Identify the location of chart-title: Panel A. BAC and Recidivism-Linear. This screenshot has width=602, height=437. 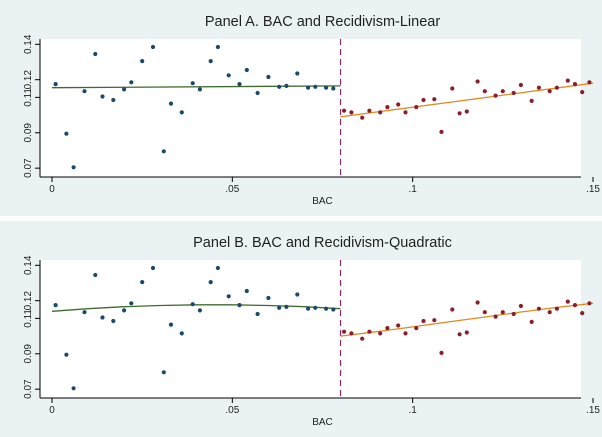
(323, 22).